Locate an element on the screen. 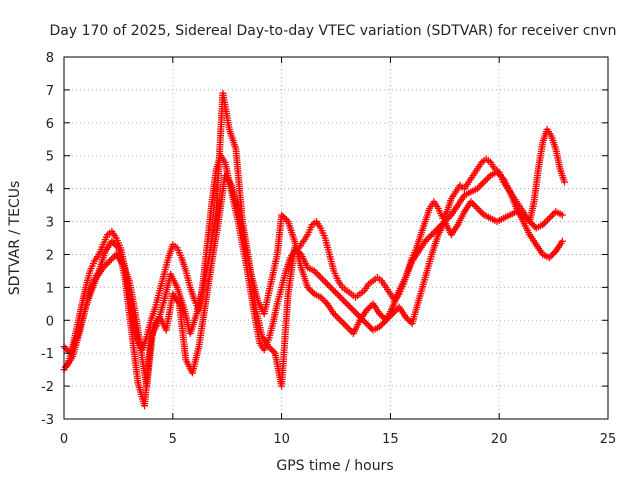 This screenshot has width=640, height=480. x-tick-label: 25 is located at coordinates (608, 439).